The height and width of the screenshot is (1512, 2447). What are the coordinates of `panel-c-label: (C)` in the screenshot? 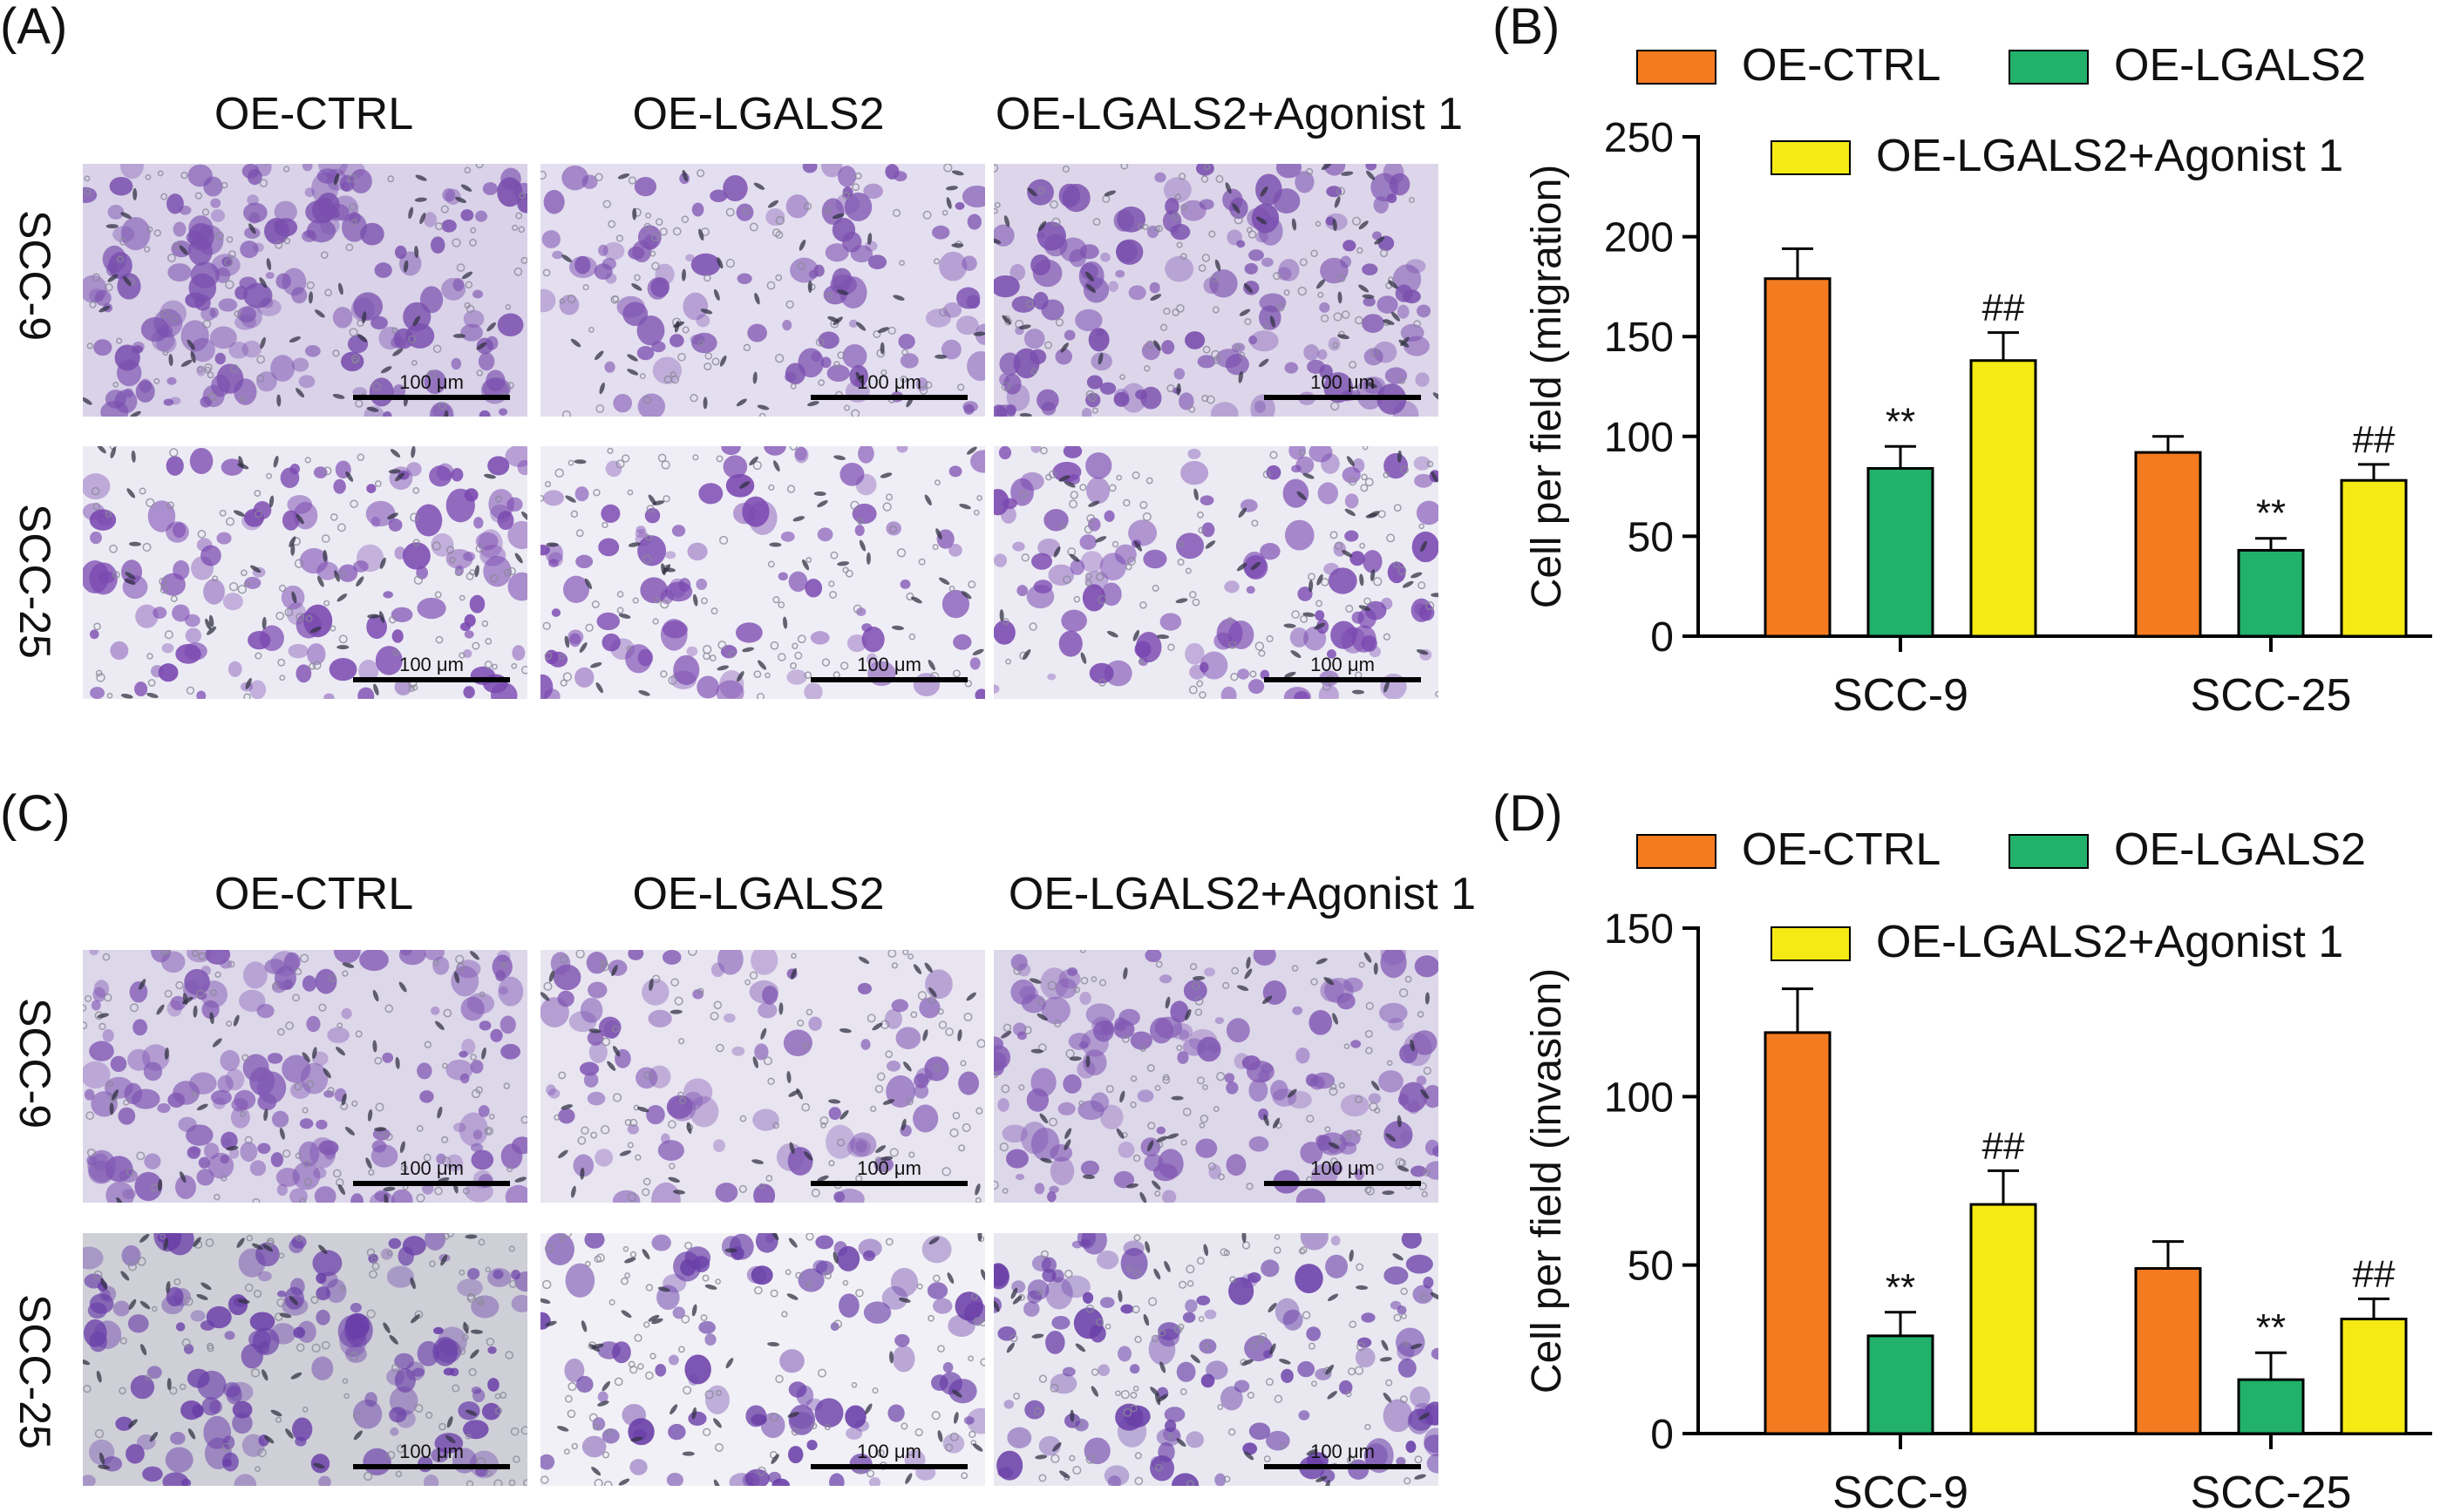 It's located at (36, 813).